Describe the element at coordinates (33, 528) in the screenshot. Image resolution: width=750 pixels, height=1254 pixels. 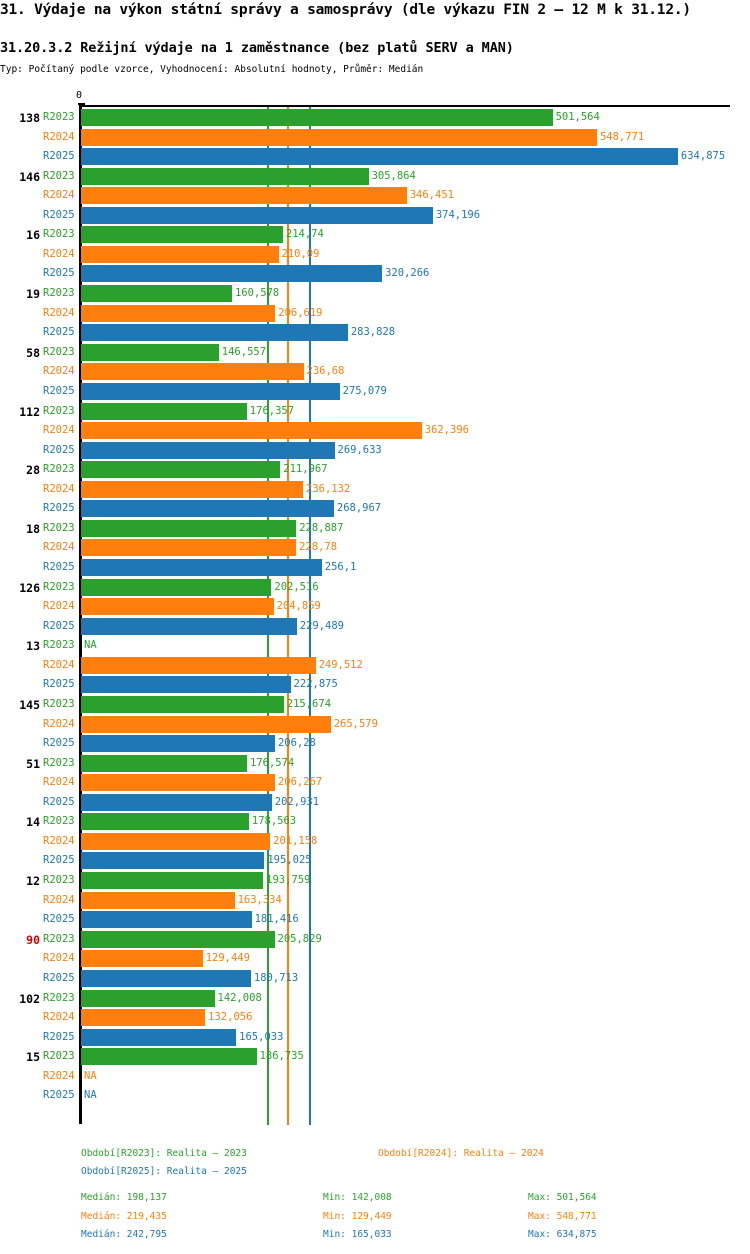
I see `category-label: 18` at that location.